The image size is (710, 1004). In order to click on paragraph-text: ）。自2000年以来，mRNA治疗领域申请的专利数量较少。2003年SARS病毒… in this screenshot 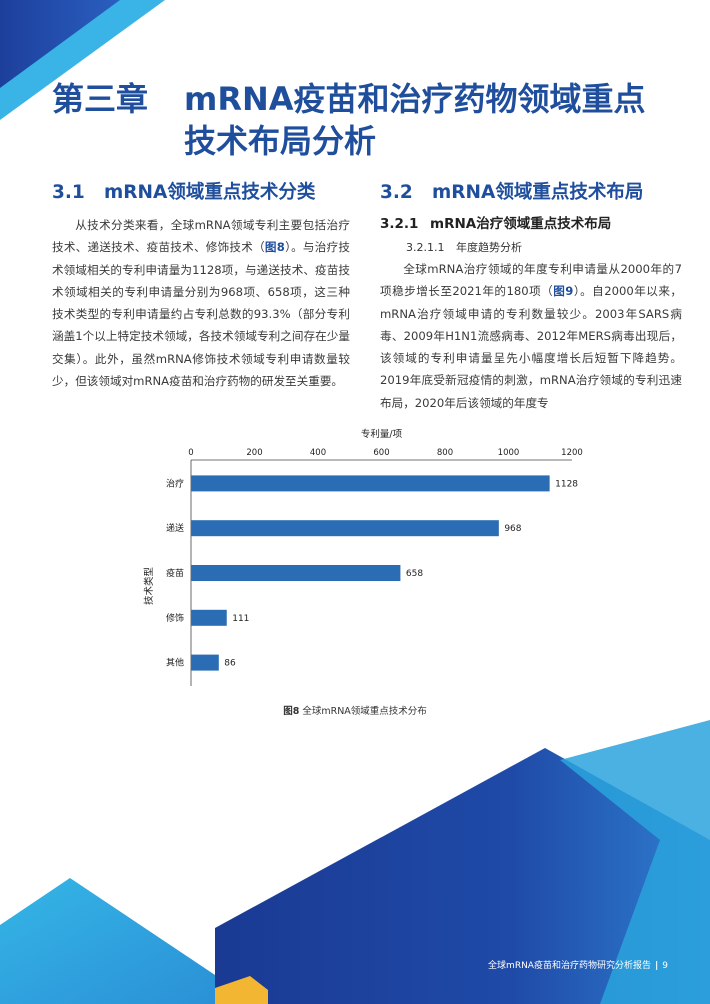, I will do `click(531, 347)`.